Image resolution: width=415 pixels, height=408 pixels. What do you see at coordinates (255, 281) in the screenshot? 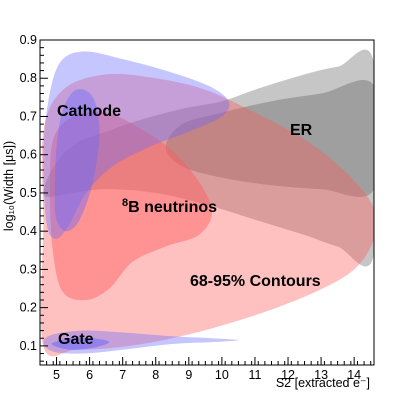
I see `contours-legend-label: 68-95% Contours` at bounding box center [255, 281].